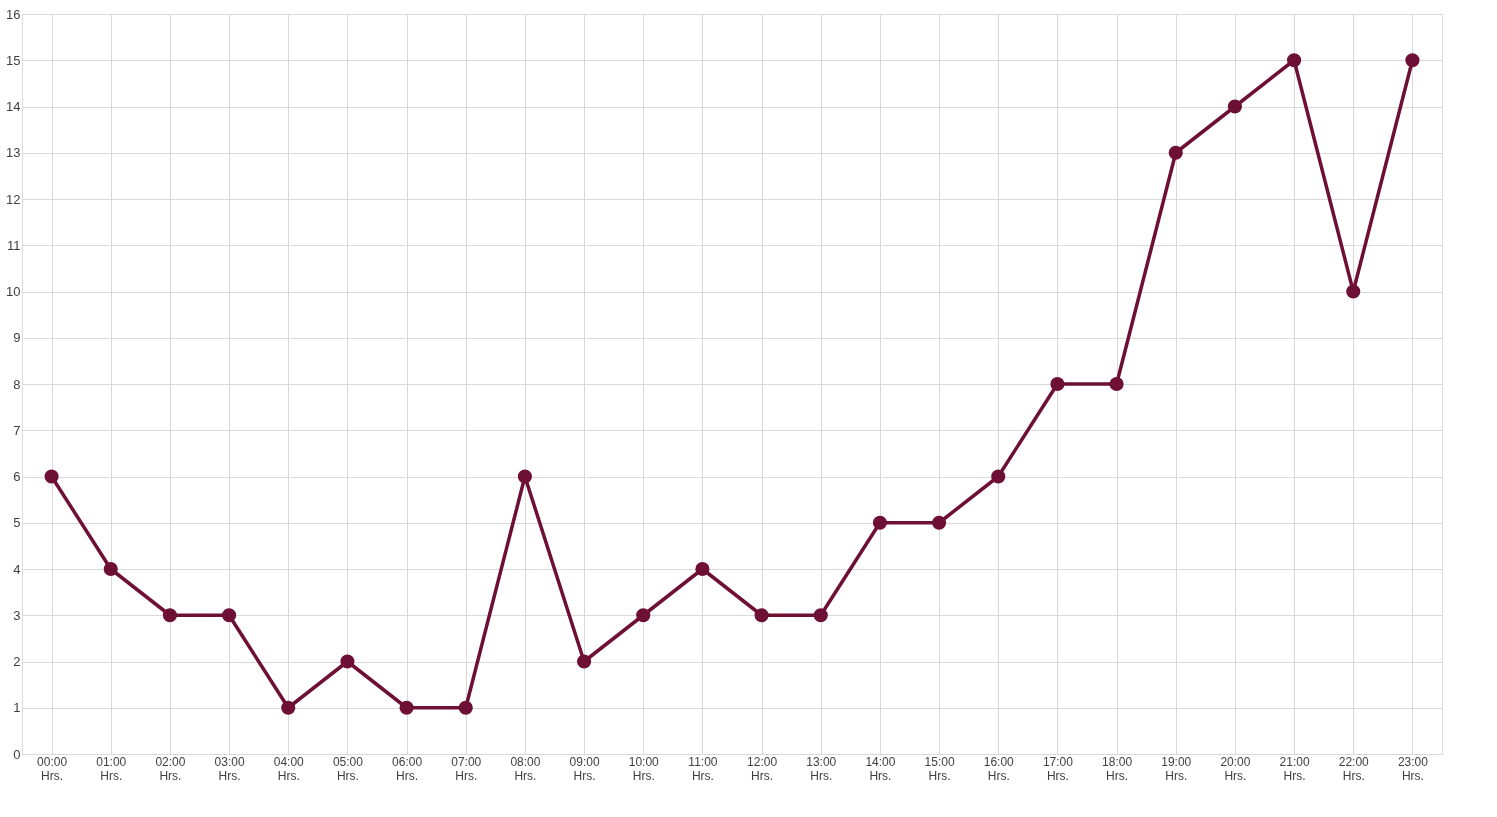 The image size is (1497, 817). I want to click on x-tick-label: 20:00 Hrs., so click(1235, 768).